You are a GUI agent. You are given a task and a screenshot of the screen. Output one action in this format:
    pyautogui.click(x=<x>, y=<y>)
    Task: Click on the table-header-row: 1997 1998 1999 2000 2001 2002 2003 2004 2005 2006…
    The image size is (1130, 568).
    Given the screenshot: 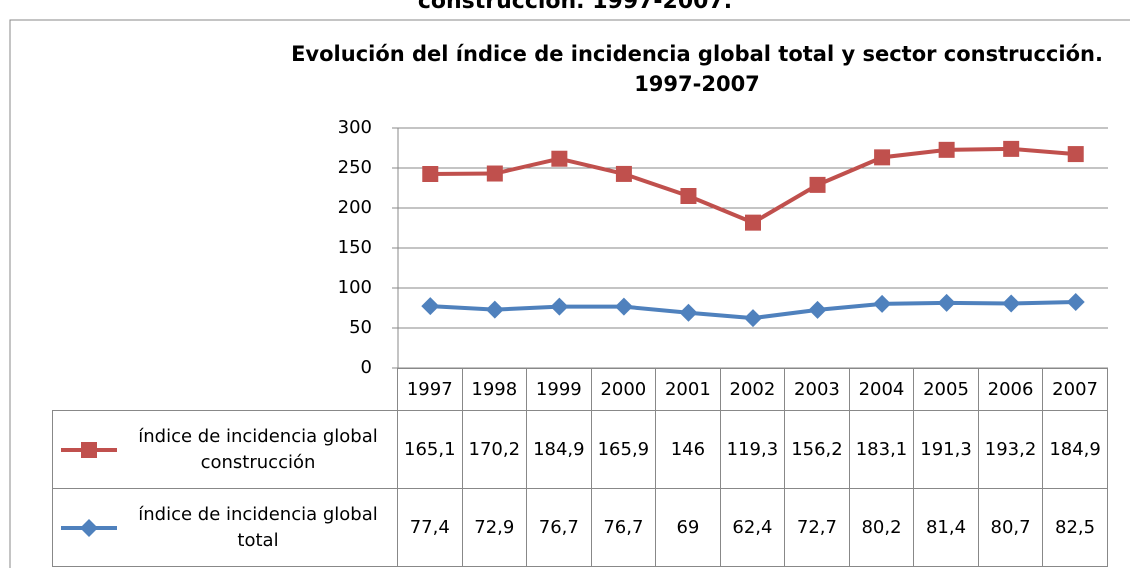 What is the action you would take?
    pyautogui.click(x=580, y=389)
    